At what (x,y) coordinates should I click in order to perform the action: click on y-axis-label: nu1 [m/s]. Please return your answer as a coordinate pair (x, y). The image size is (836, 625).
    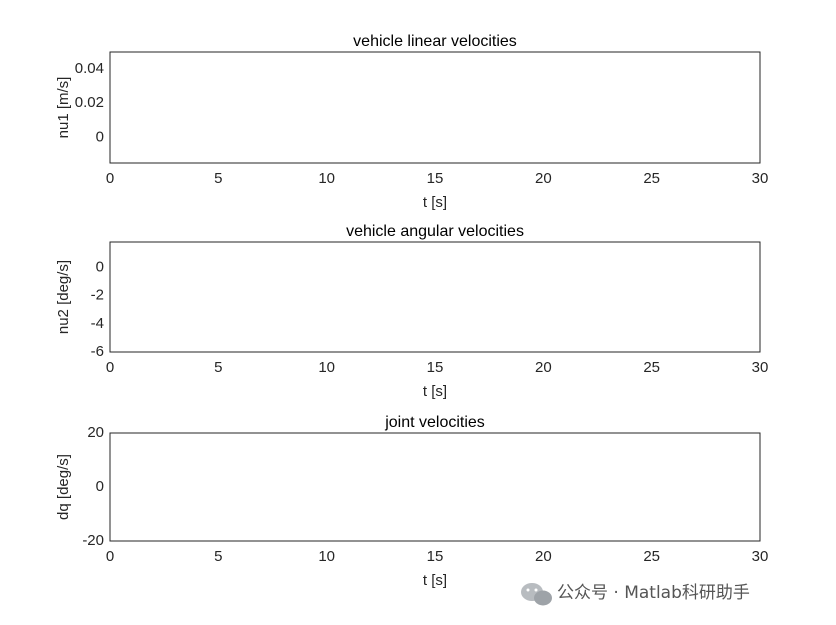
    Looking at the image, I should click on (63, 108).